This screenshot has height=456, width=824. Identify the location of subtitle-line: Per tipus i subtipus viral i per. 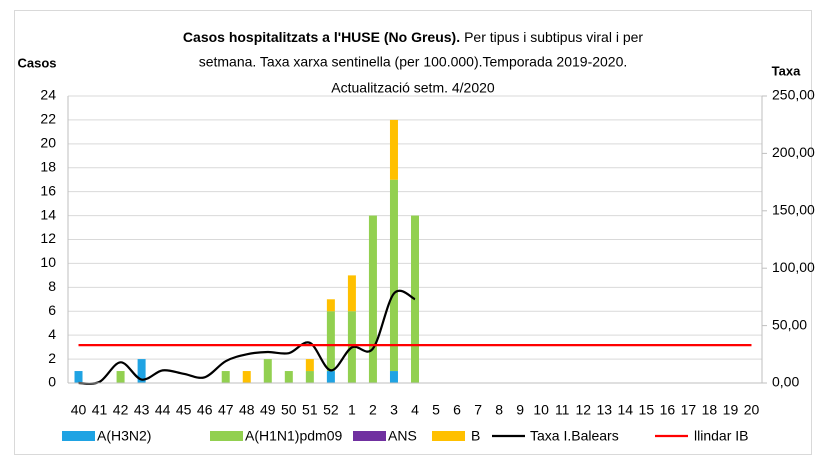
(553, 37).